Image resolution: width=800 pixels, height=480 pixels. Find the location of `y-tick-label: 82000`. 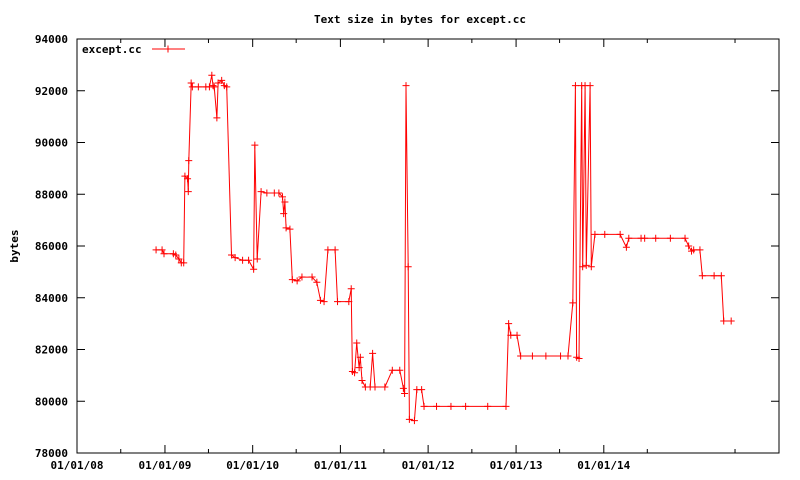

y-tick-label: 82000 is located at coordinates (51, 350).